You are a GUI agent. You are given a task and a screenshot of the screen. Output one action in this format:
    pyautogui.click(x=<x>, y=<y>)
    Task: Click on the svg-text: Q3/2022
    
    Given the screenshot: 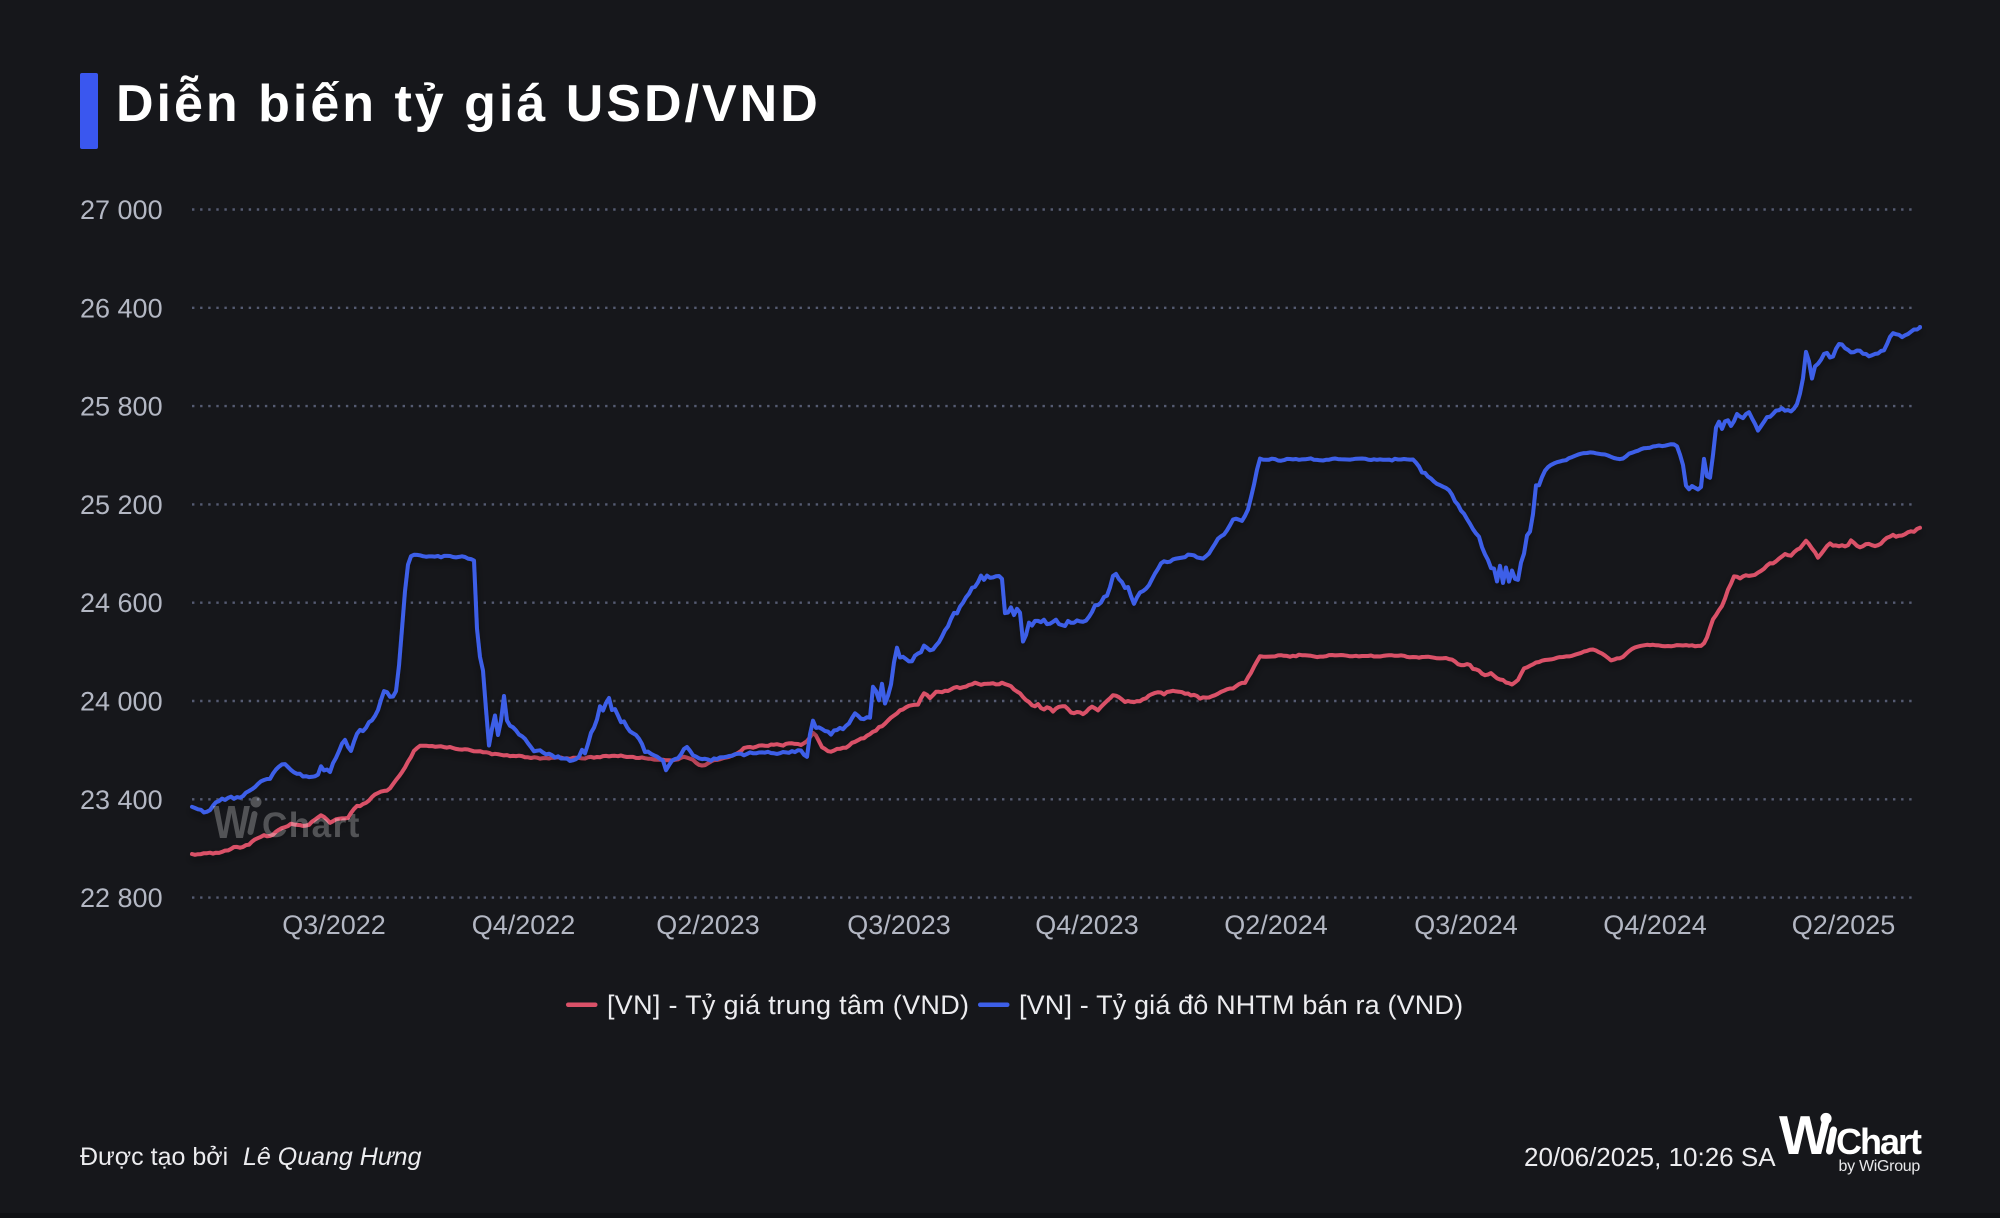 What is the action you would take?
    pyautogui.click(x=334, y=925)
    